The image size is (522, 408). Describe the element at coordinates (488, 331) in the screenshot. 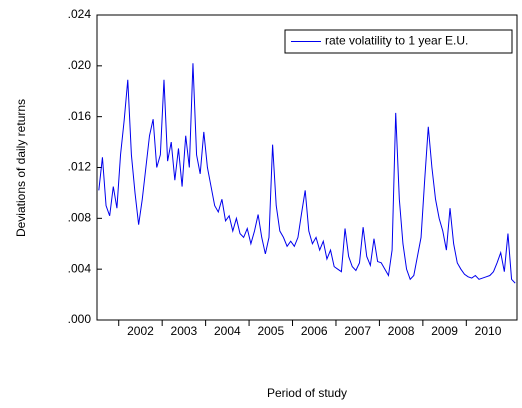

I see `x-tick-label: 2010` at that location.